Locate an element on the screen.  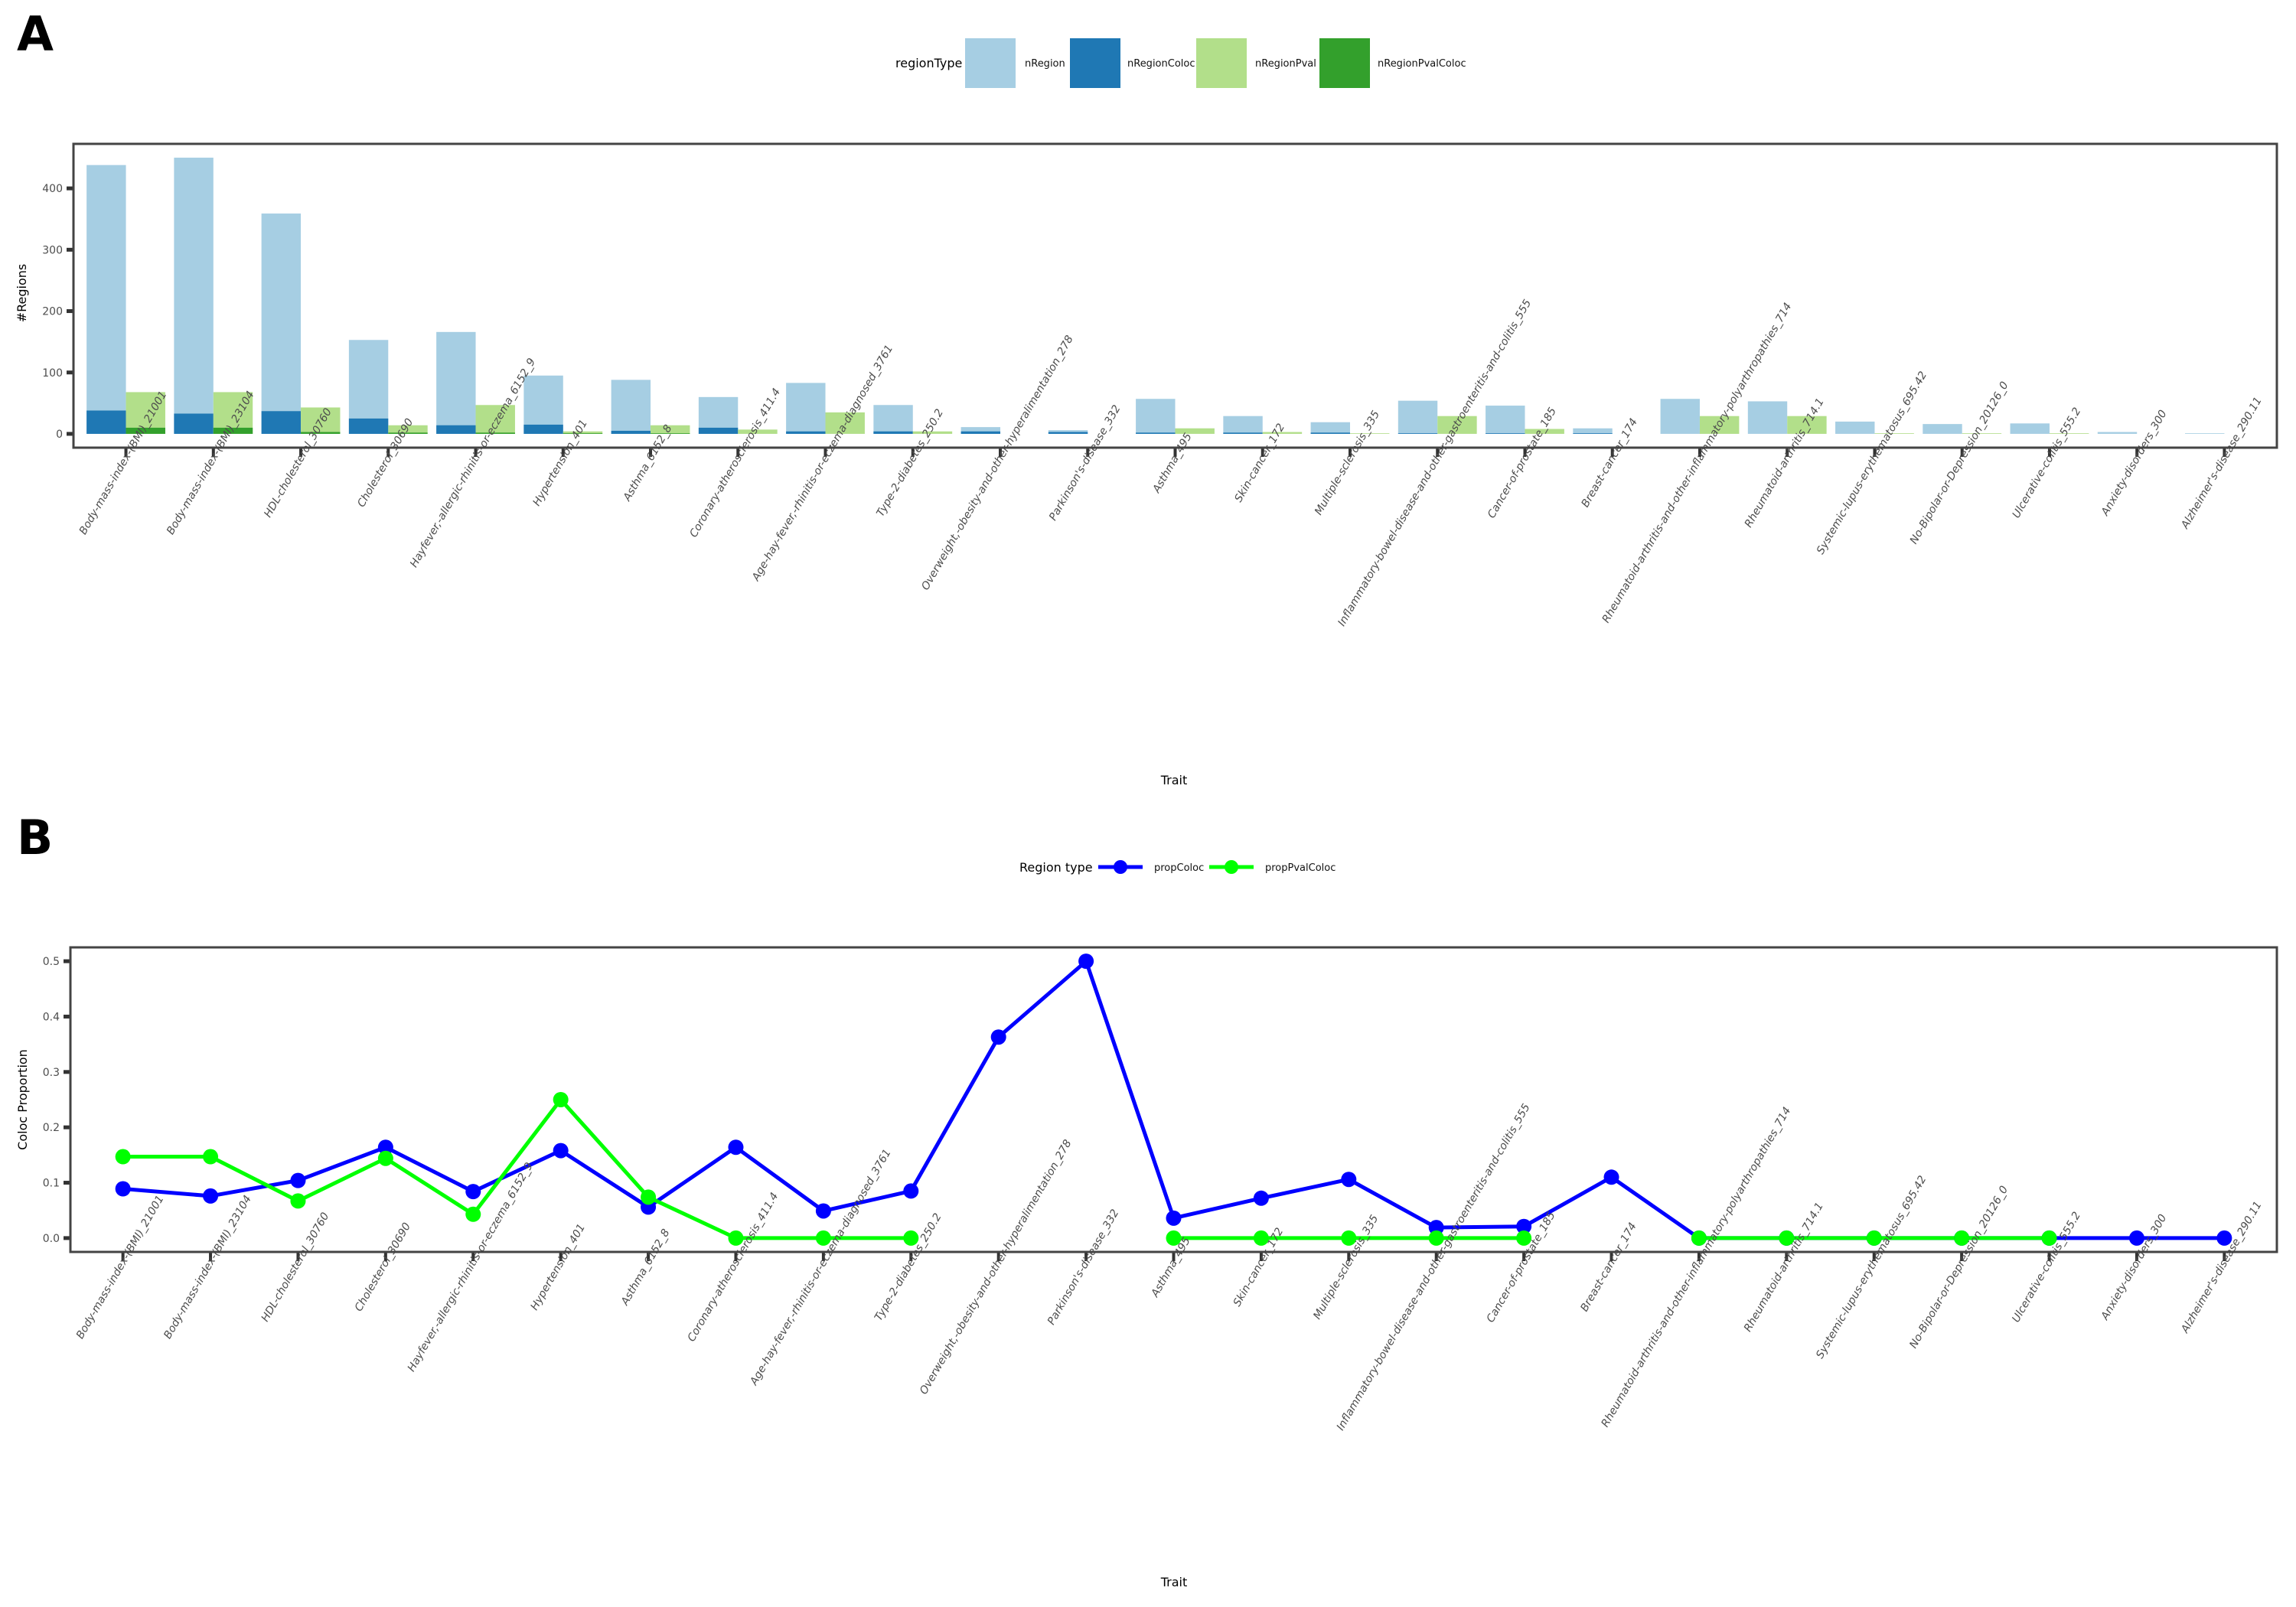
x-tick-label: Ulcerative-colitis_555.2 is located at coordinates (2046, 1267).